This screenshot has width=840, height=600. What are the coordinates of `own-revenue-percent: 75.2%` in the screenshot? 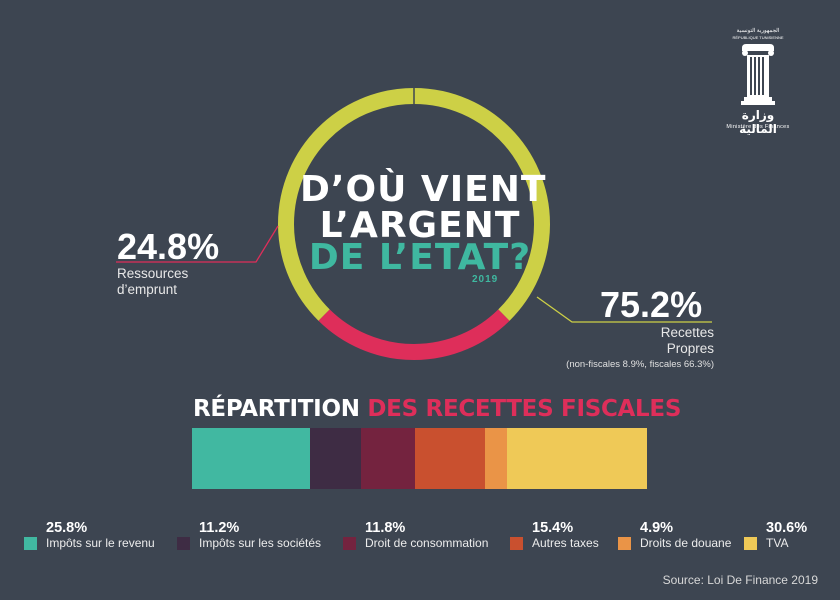 It's located at (651, 304).